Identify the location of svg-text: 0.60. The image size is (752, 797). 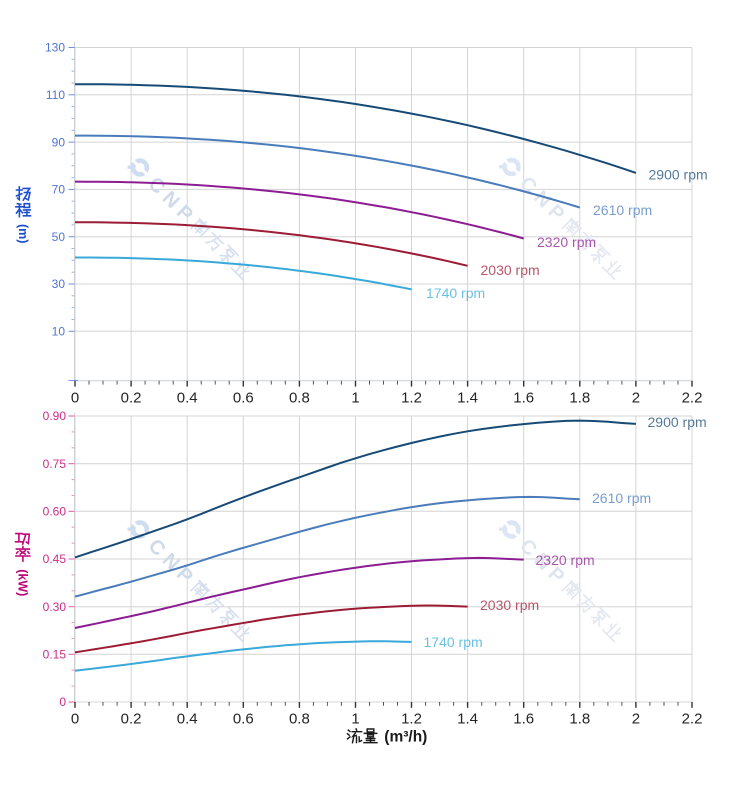
(55, 512).